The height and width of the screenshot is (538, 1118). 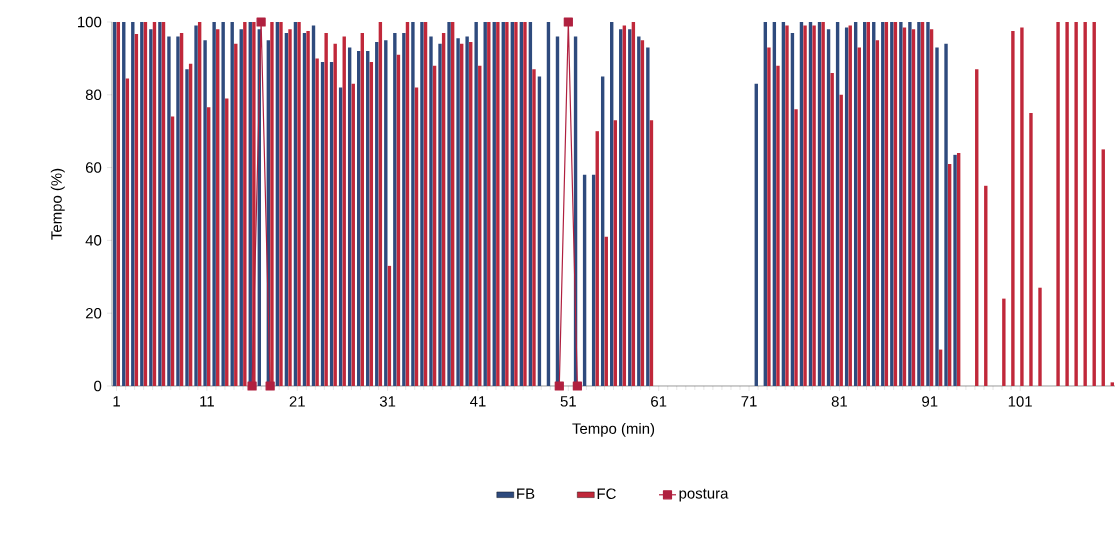 I want to click on x-tick-label: 61, so click(x=659, y=401).